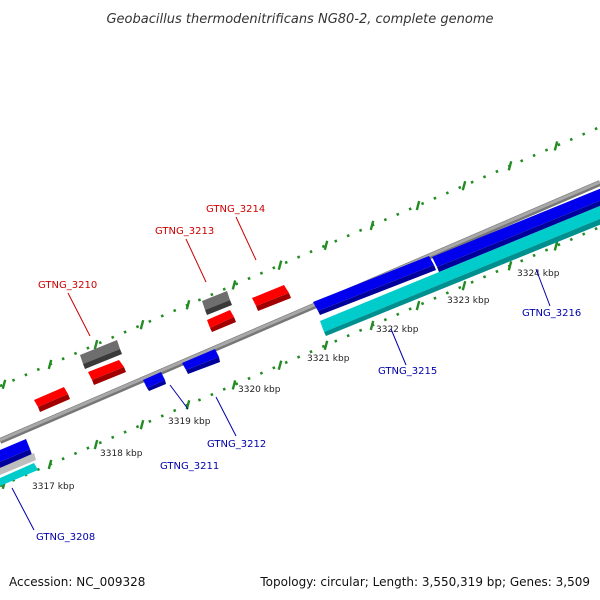 The width and height of the screenshot is (600, 600). What do you see at coordinates (77, 582) in the screenshot?
I see `accession-text: Accession: NC_009328` at bounding box center [77, 582].